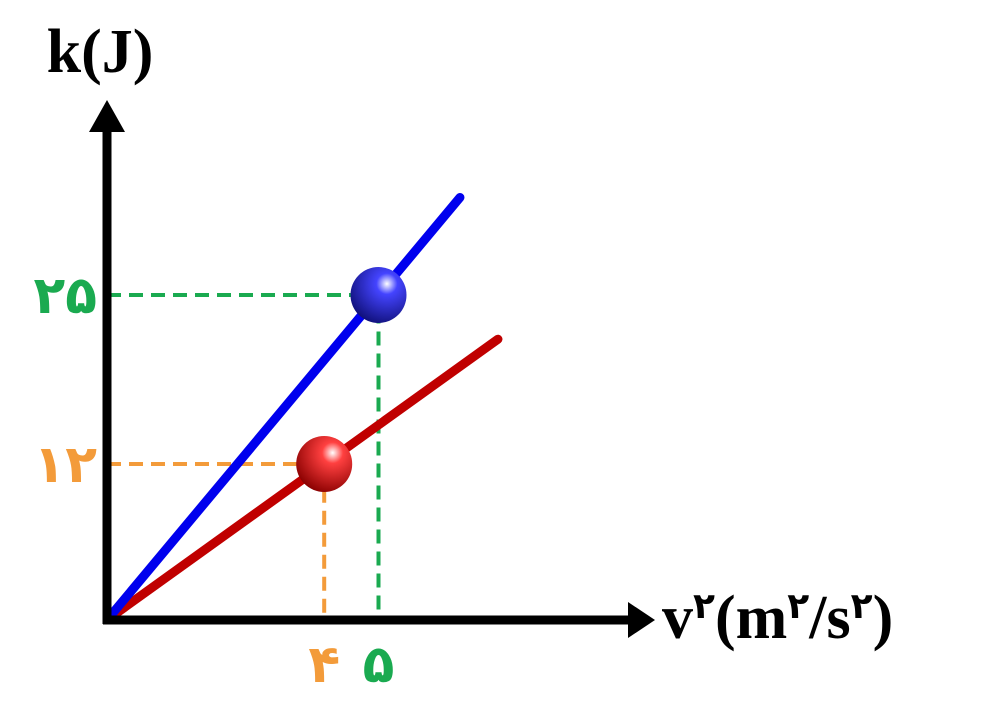 The image size is (992, 711). Describe the element at coordinates (379, 665) in the screenshot. I see `x-tick-label: ۵` at that location.